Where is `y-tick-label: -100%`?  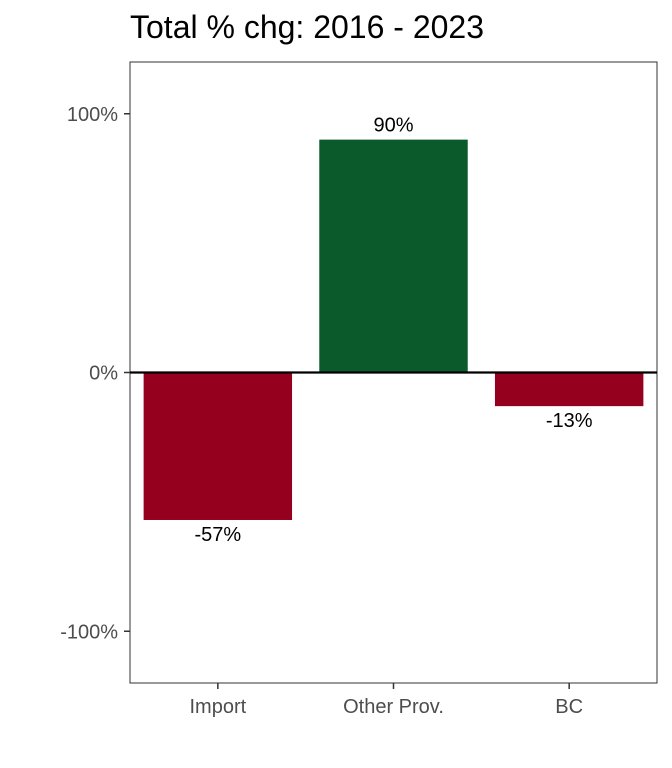
y-tick-label: -100% is located at coordinates (89, 632).